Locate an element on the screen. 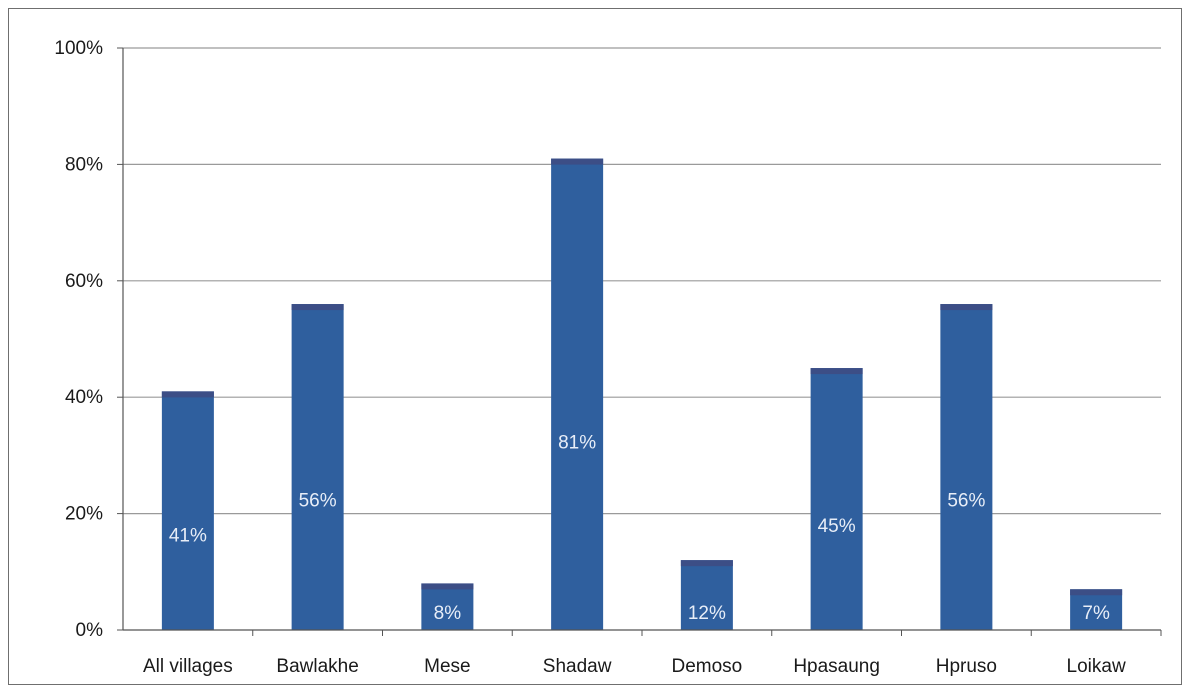 This screenshot has width=1194, height=695. data-label: 45% is located at coordinates (837, 526).